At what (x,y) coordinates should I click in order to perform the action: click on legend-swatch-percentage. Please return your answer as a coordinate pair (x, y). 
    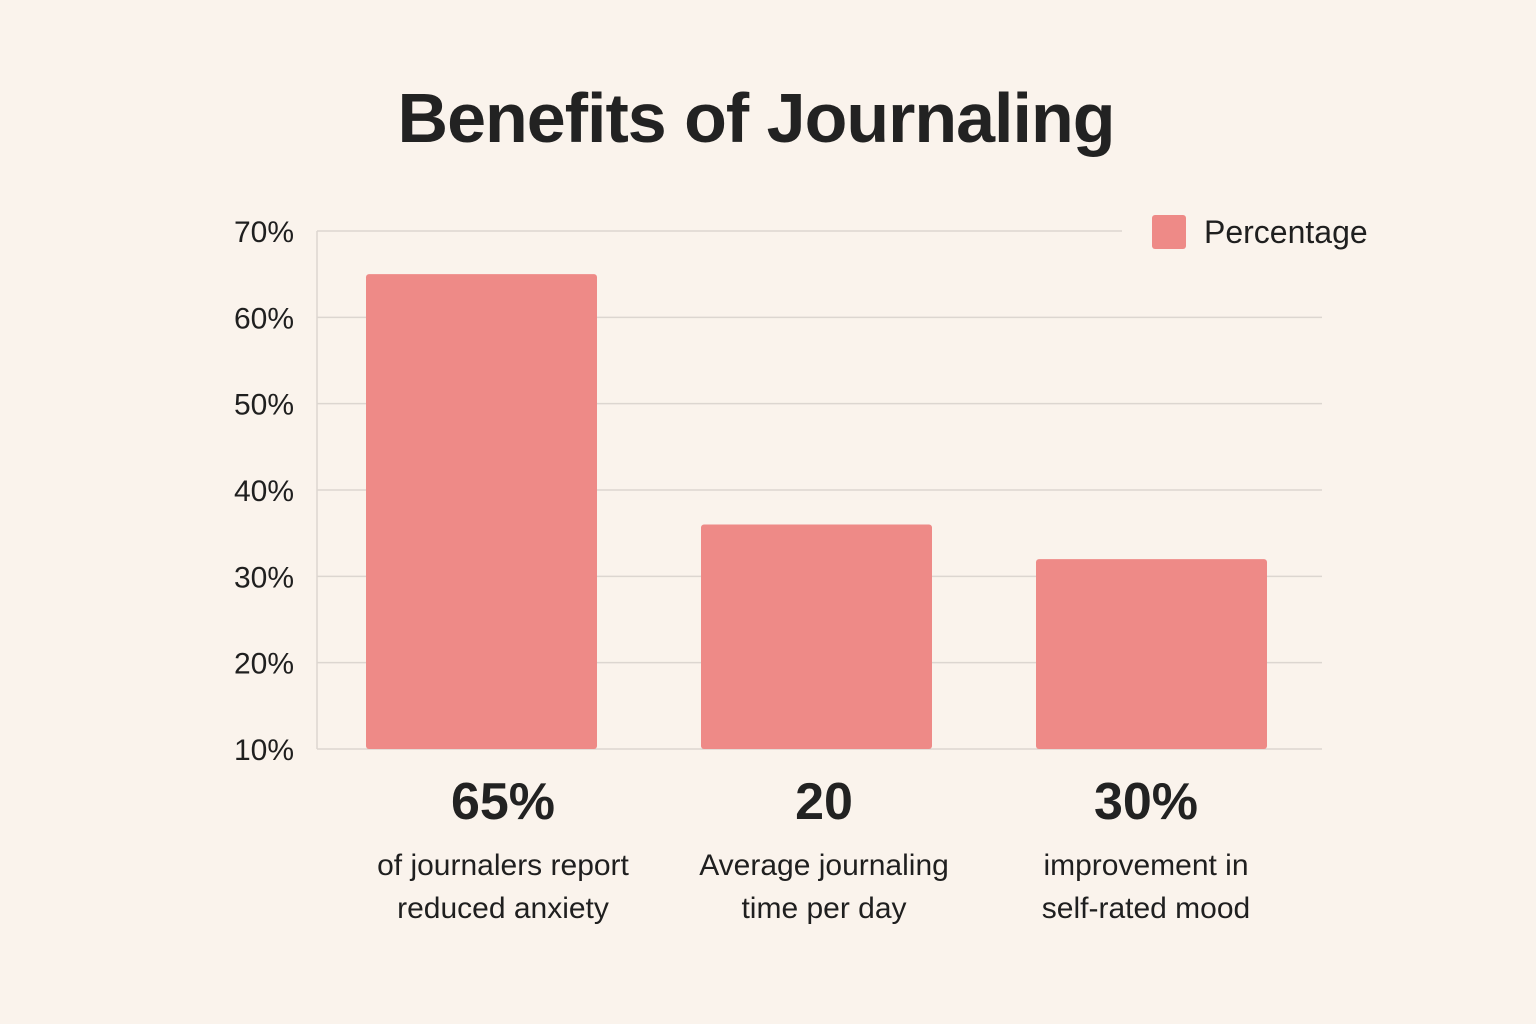
    Looking at the image, I should click on (1169, 232).